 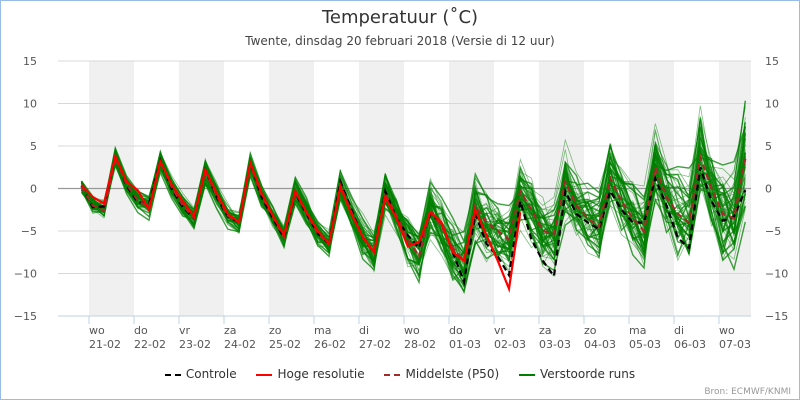 I want to click on y-tick-label-right: −15, so click(x=776, y=316).